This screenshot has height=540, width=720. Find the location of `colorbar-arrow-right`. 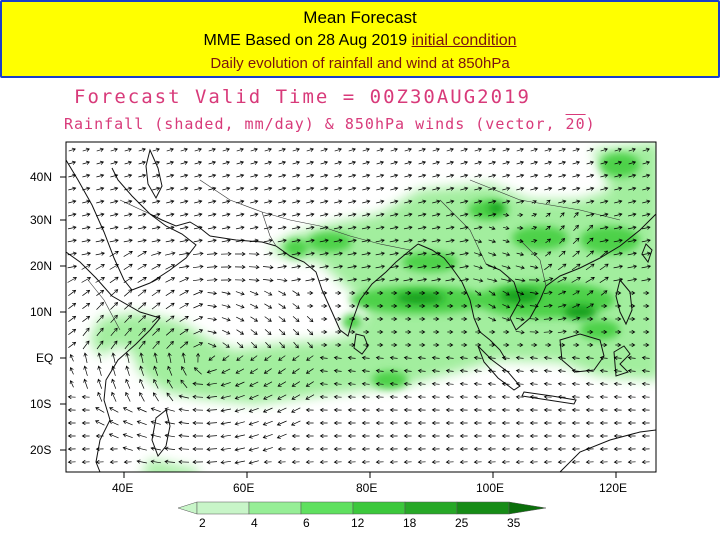

colorbar-arrow-right is located at coordinates (527, 508).